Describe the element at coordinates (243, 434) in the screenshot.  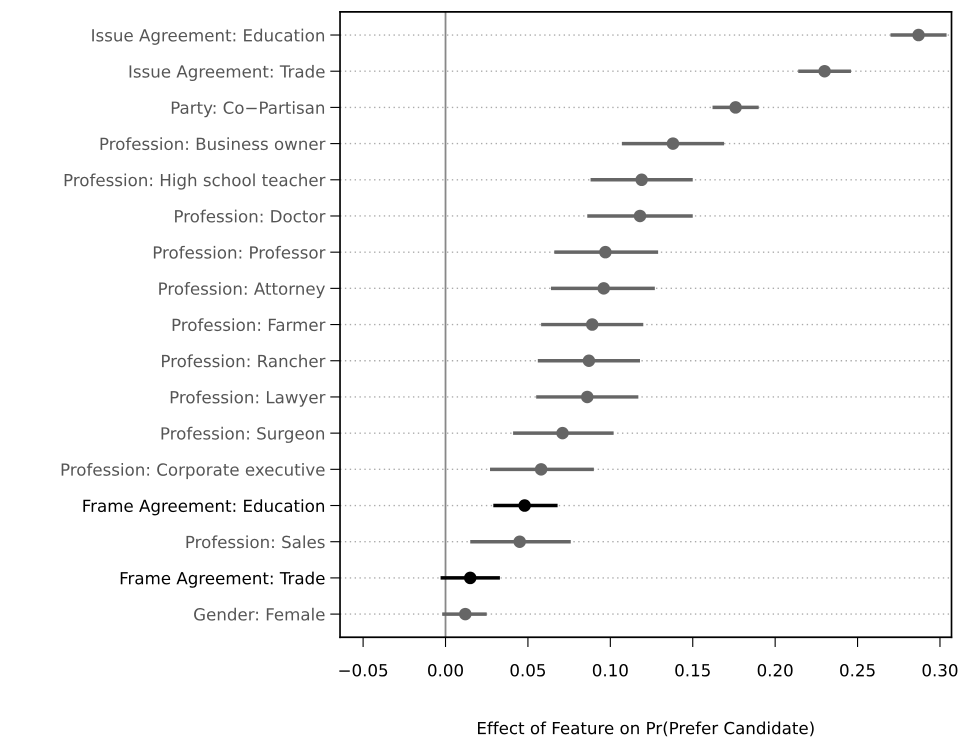
I see `y-tick-label: Profession: Surgeon` at that location.